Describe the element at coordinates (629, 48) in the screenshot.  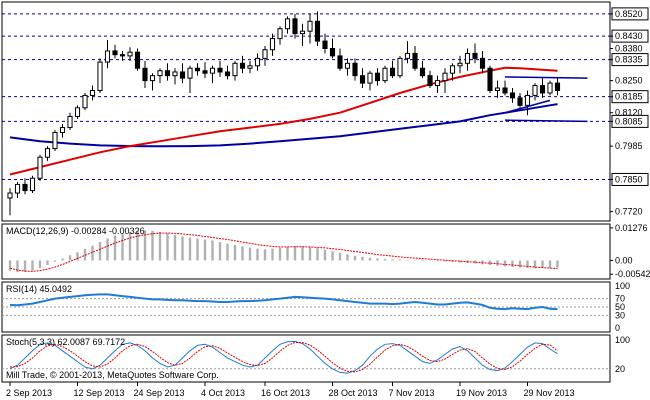
I see `y-tick-label: 0.8380` at that location.